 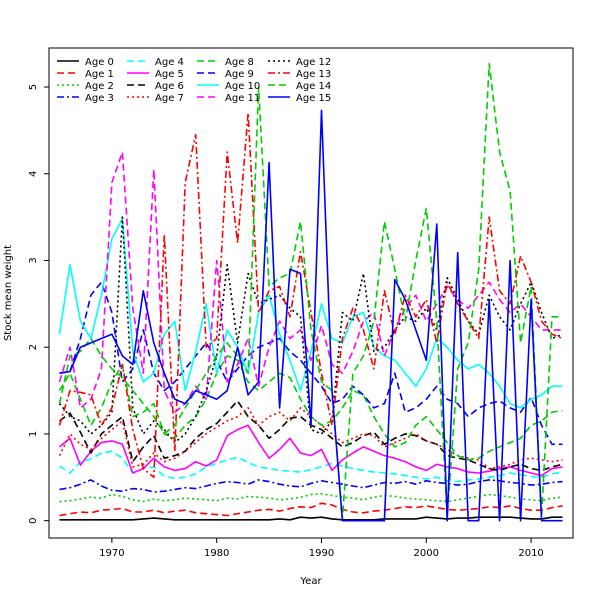 I want to click on legend-label: Age 8, so click(x=239, y=62).